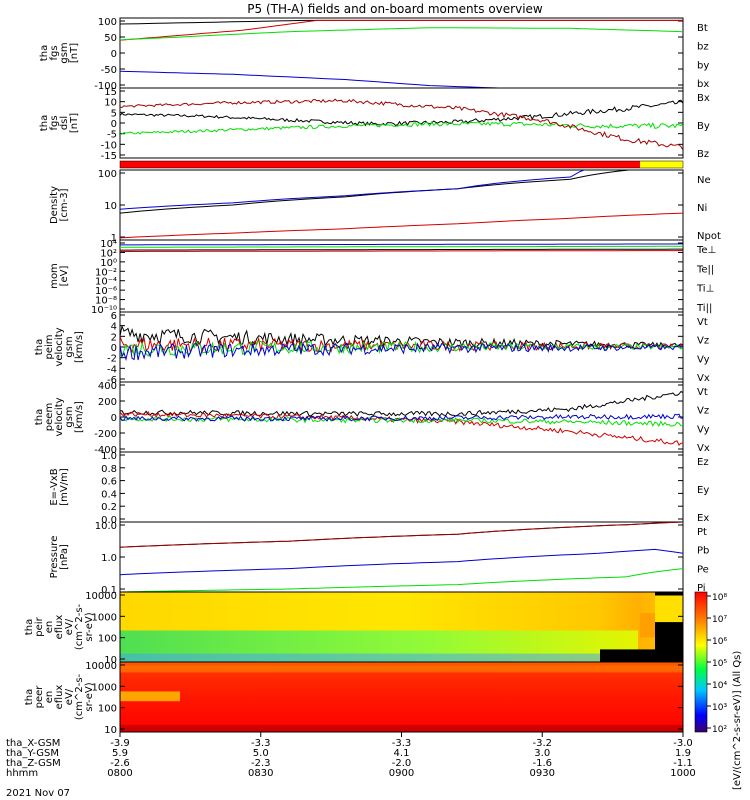 The width and height of the screenshot is (750, 800). What do you see at coordinates (54, 486) in the screenshot?
I see `ylabel-line: E=-VxB` at bounding box center [54, 486].